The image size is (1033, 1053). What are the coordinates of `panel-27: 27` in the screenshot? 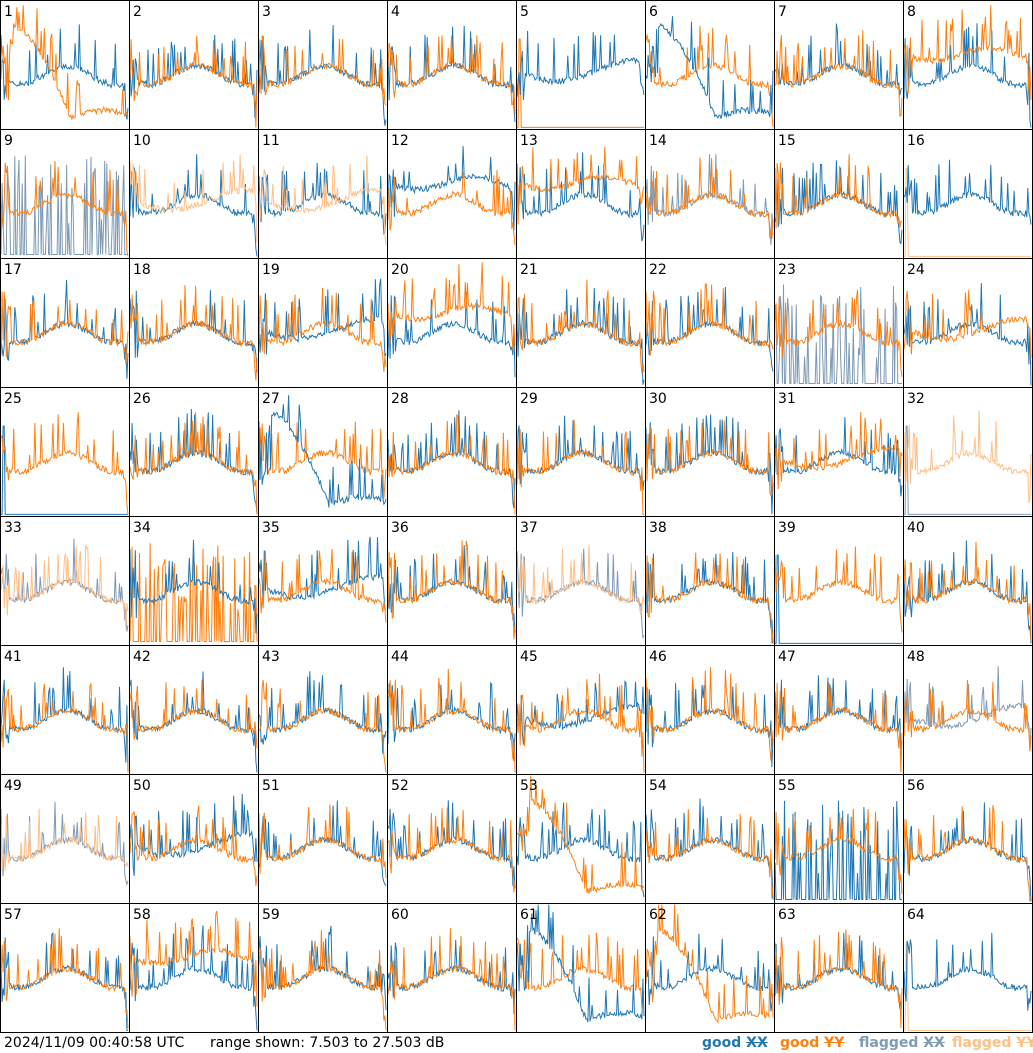 It's located at (323, 452).